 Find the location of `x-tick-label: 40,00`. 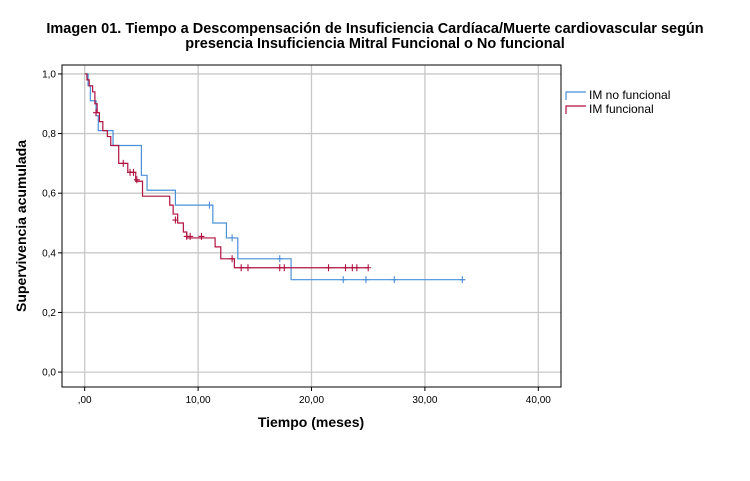

x-tick-label: 40,00 is located at coordinates (538, 400).